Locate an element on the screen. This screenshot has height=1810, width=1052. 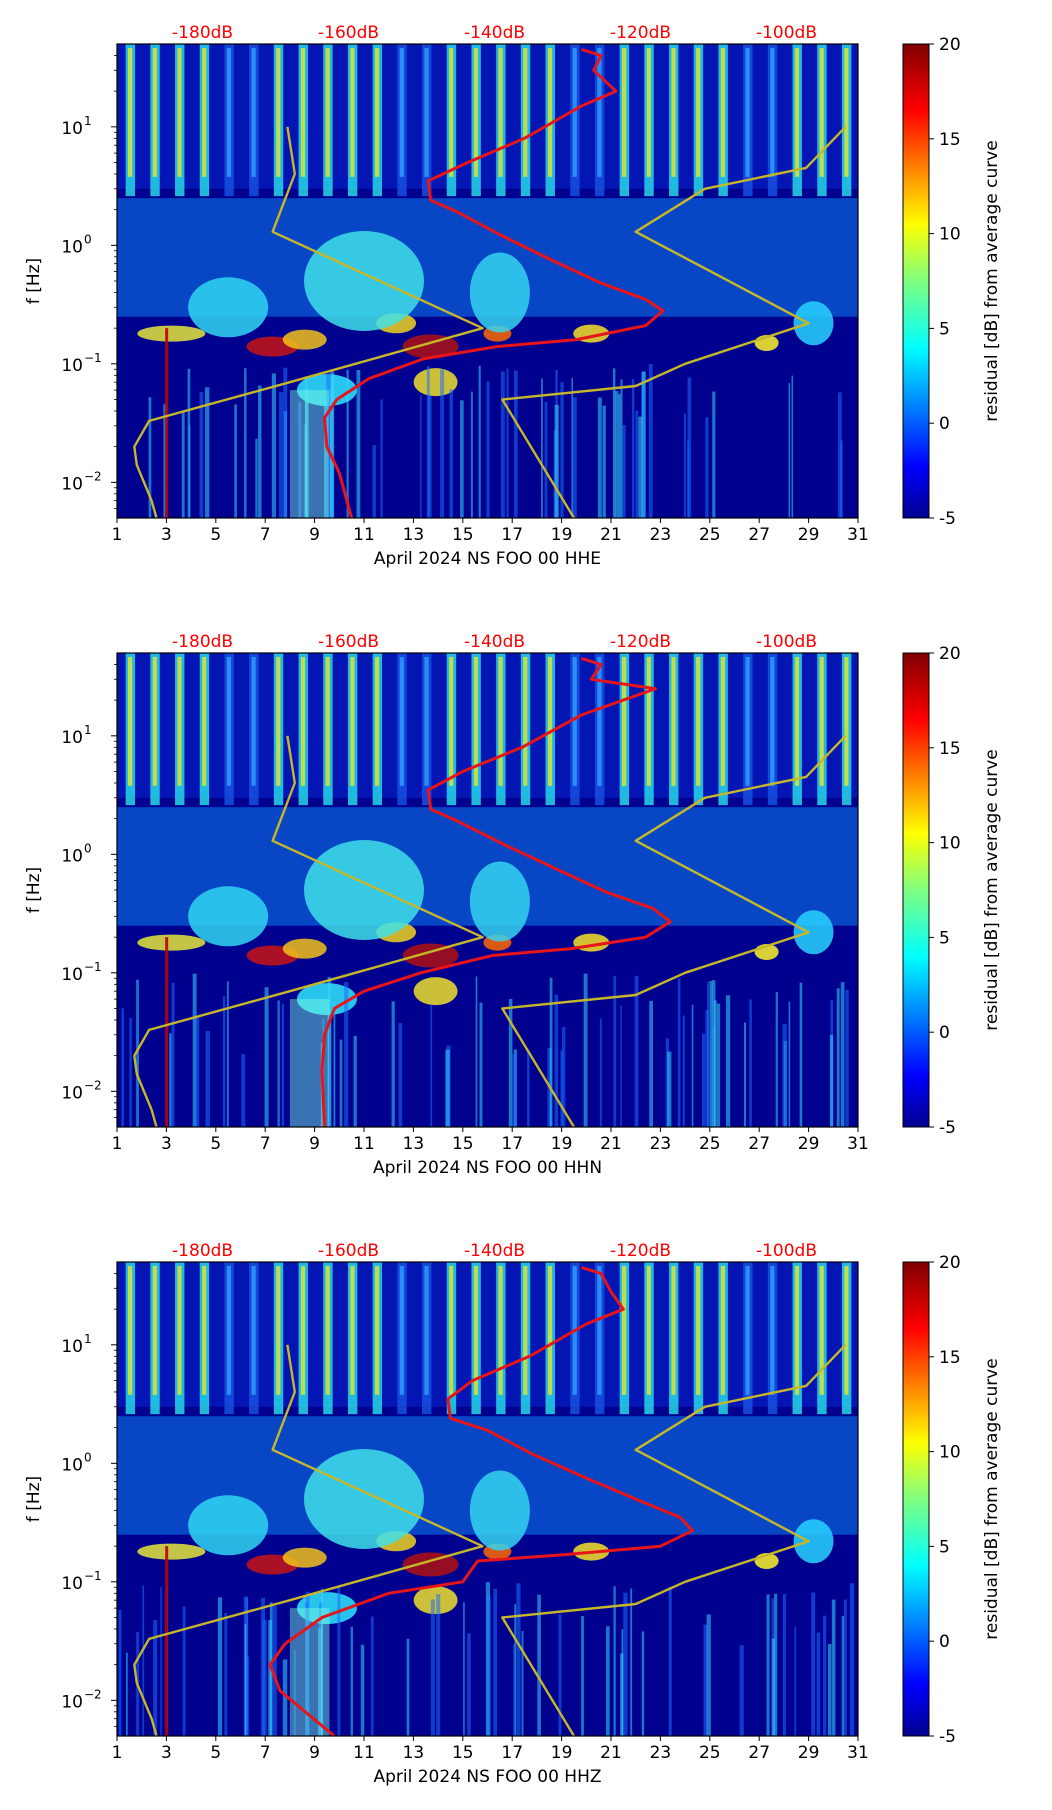
top-db-label: -140dB is located at coordinates (494, 1251).